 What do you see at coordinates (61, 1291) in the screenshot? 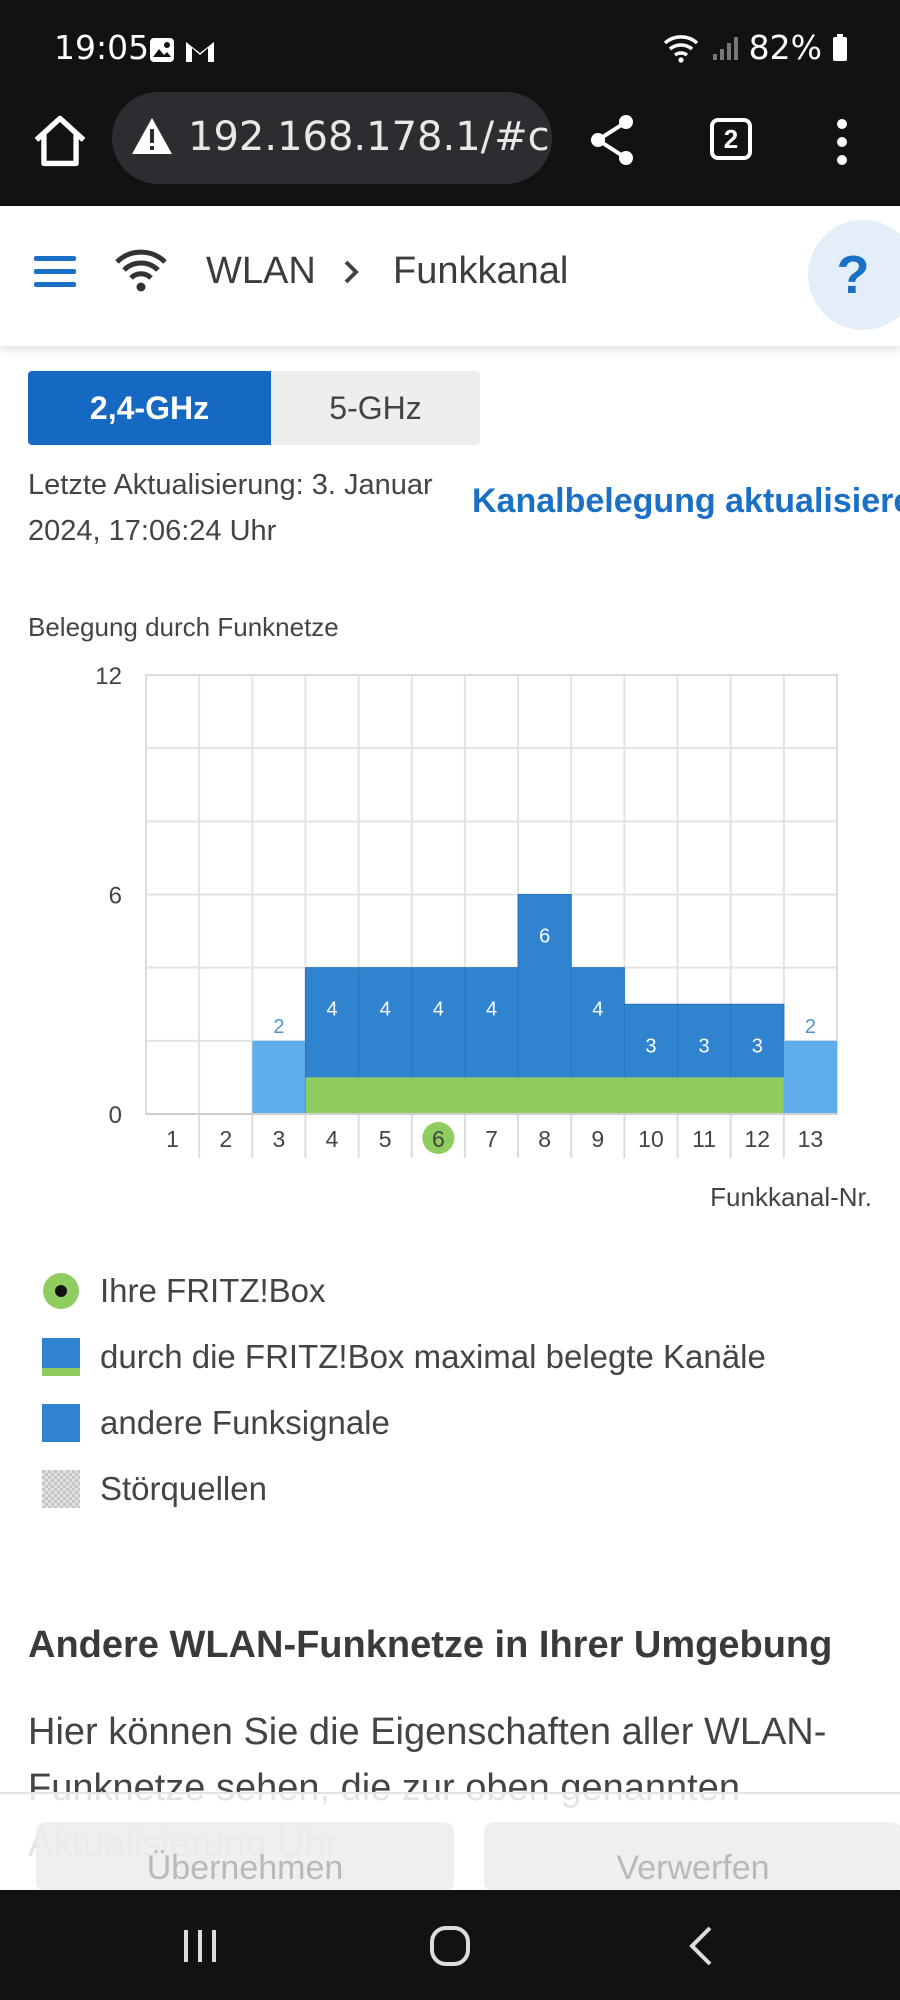
I see `fritzbox-dot-icon` at bounding box center [61, 1291].